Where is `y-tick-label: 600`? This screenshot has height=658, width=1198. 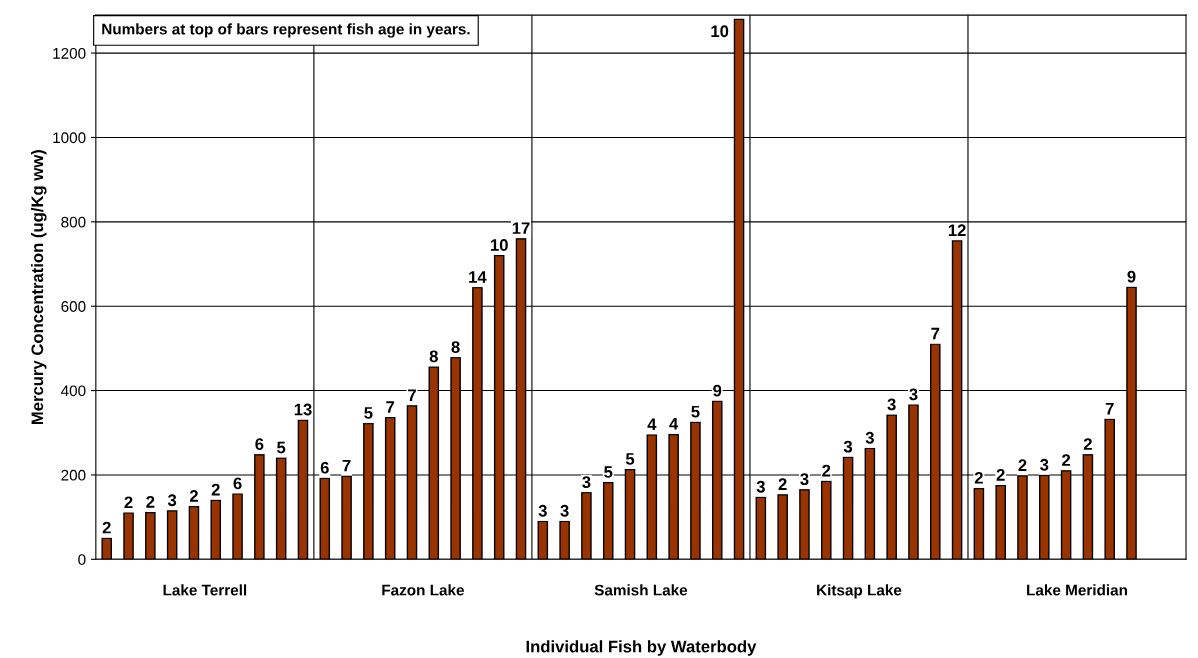
y-tick-label: 600 is located at coordinates (73, 306).